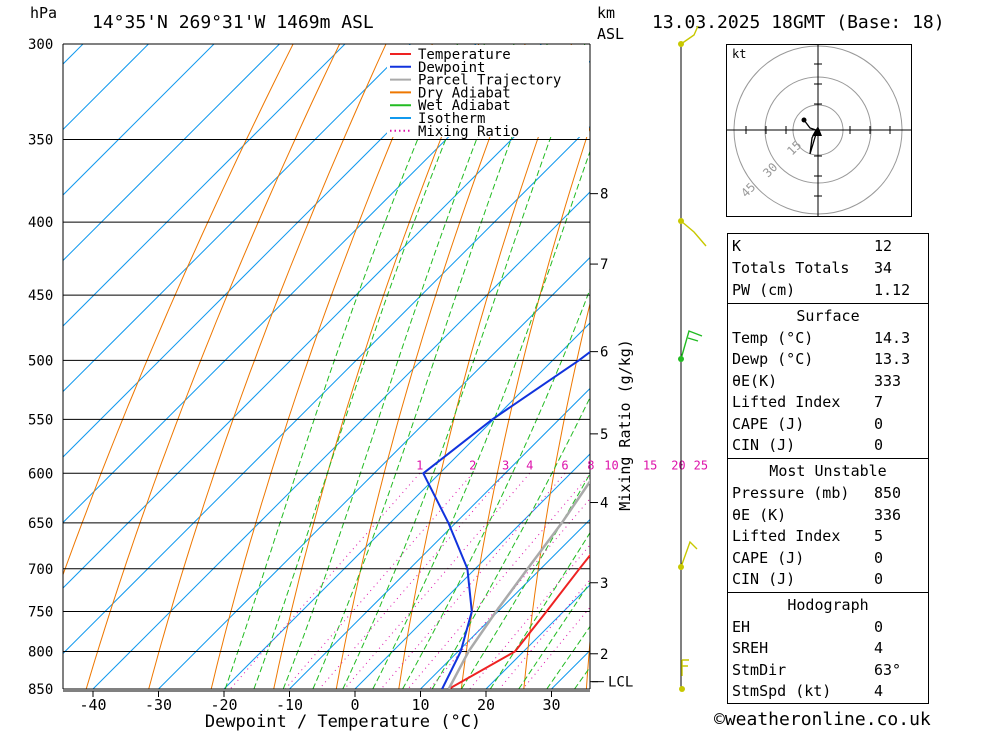  I want to click on surface-row: CIN (J) 0, so click(828, 445).